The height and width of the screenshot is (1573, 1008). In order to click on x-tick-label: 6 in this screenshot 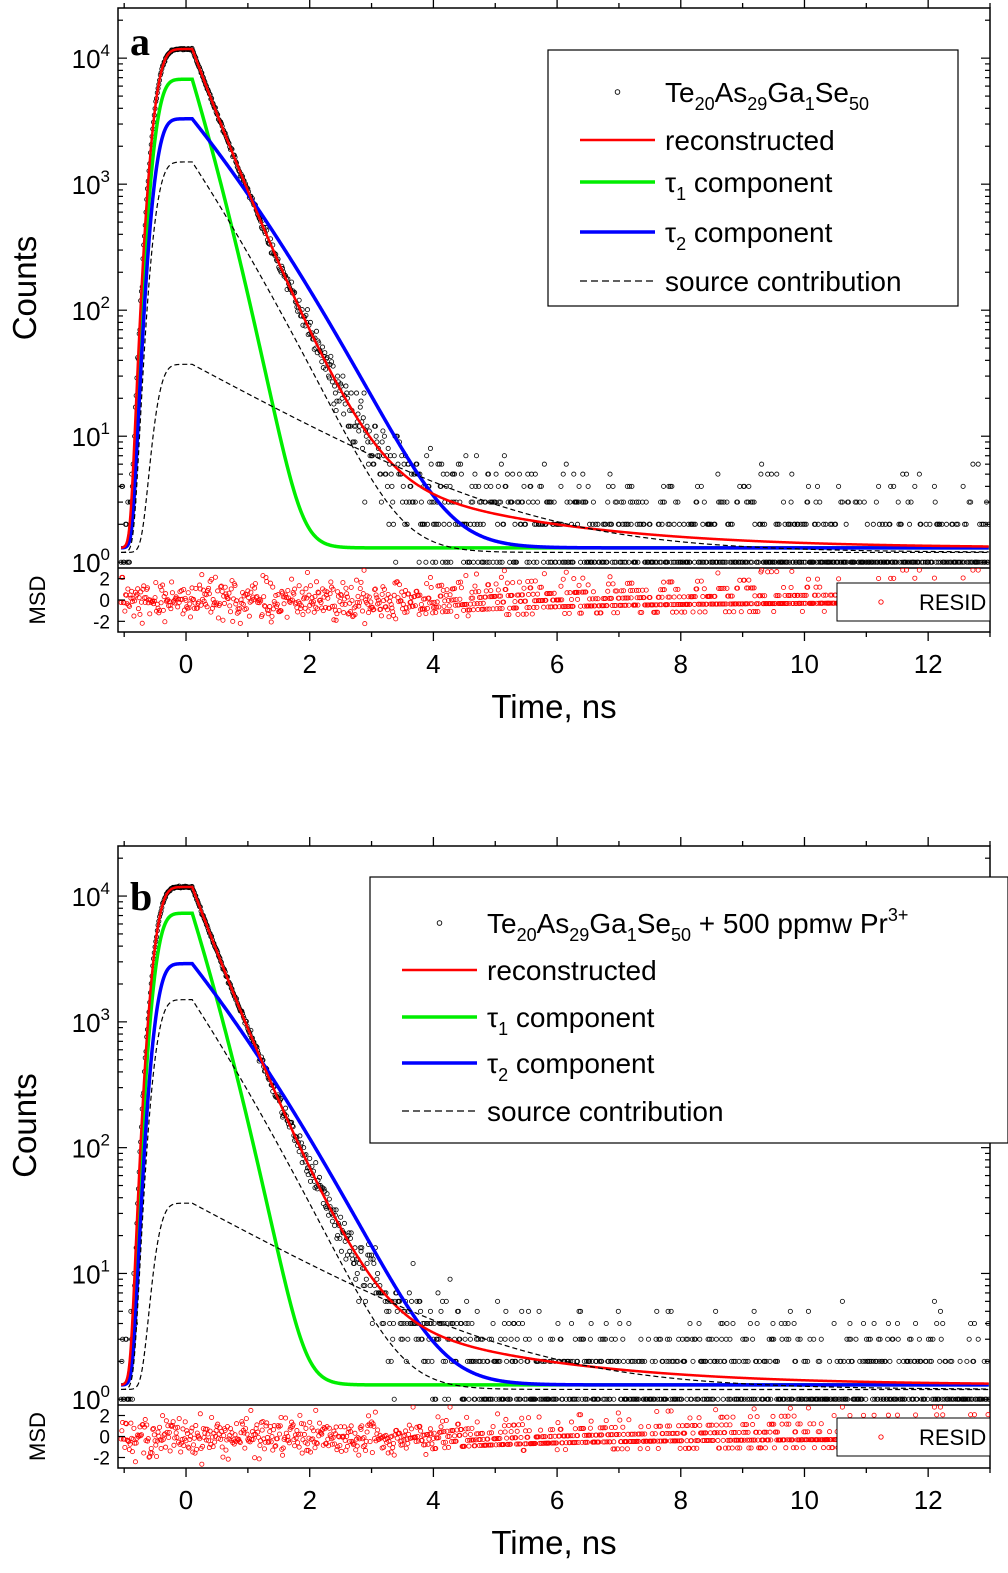, I will do `click(557, 664)`.